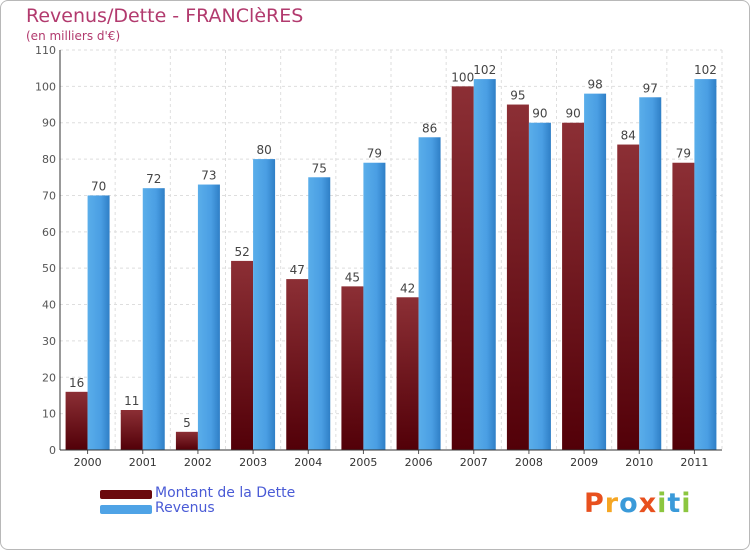  I want to click on logo-letter: r, so click(612, 503).